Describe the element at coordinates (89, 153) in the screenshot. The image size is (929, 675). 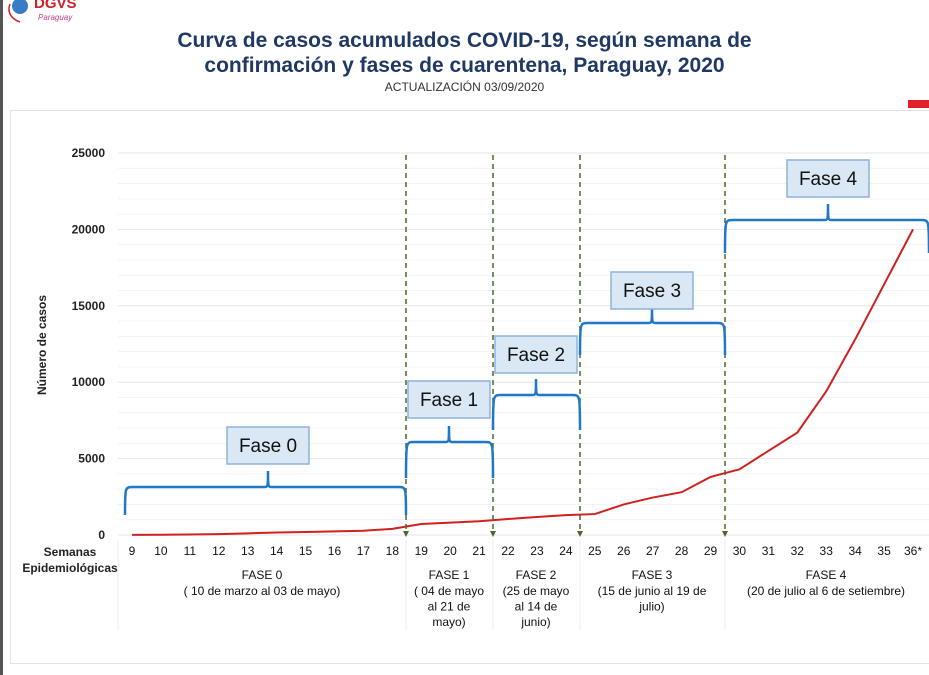
I see `y-tick-label: 25000` at that location.